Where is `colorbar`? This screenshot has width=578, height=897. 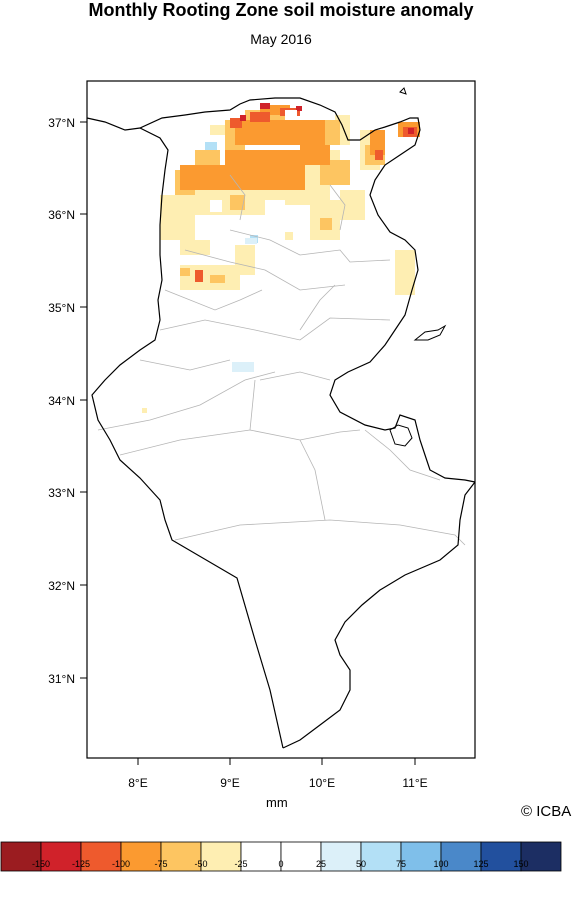 colorbar is located at coordinates (281, 856).